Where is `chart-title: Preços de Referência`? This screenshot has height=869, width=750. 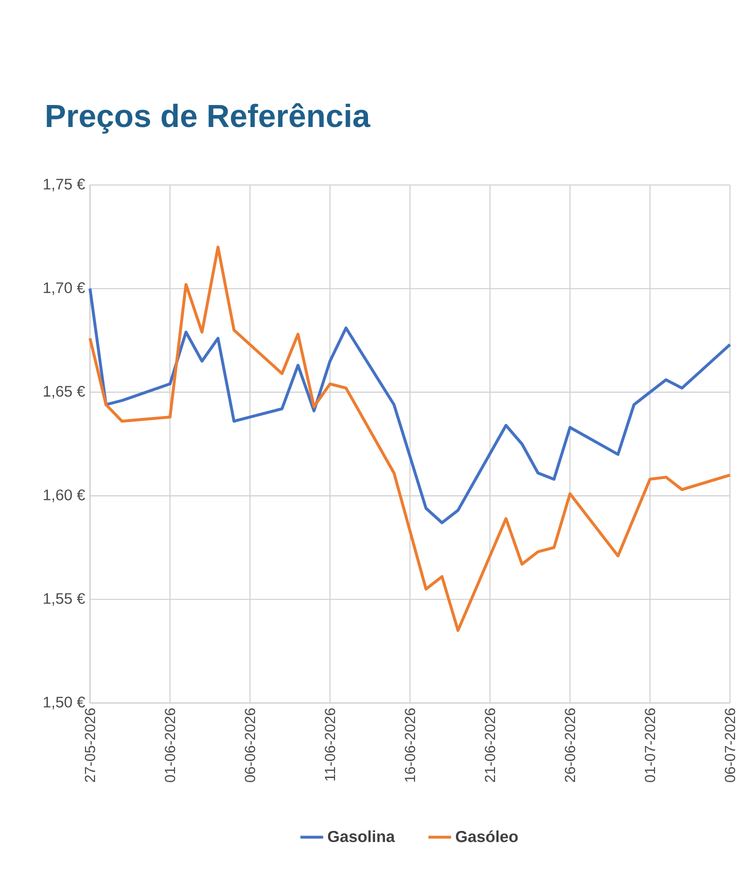 chart-title: Preços de Referência is located at coordinates (208, 118).